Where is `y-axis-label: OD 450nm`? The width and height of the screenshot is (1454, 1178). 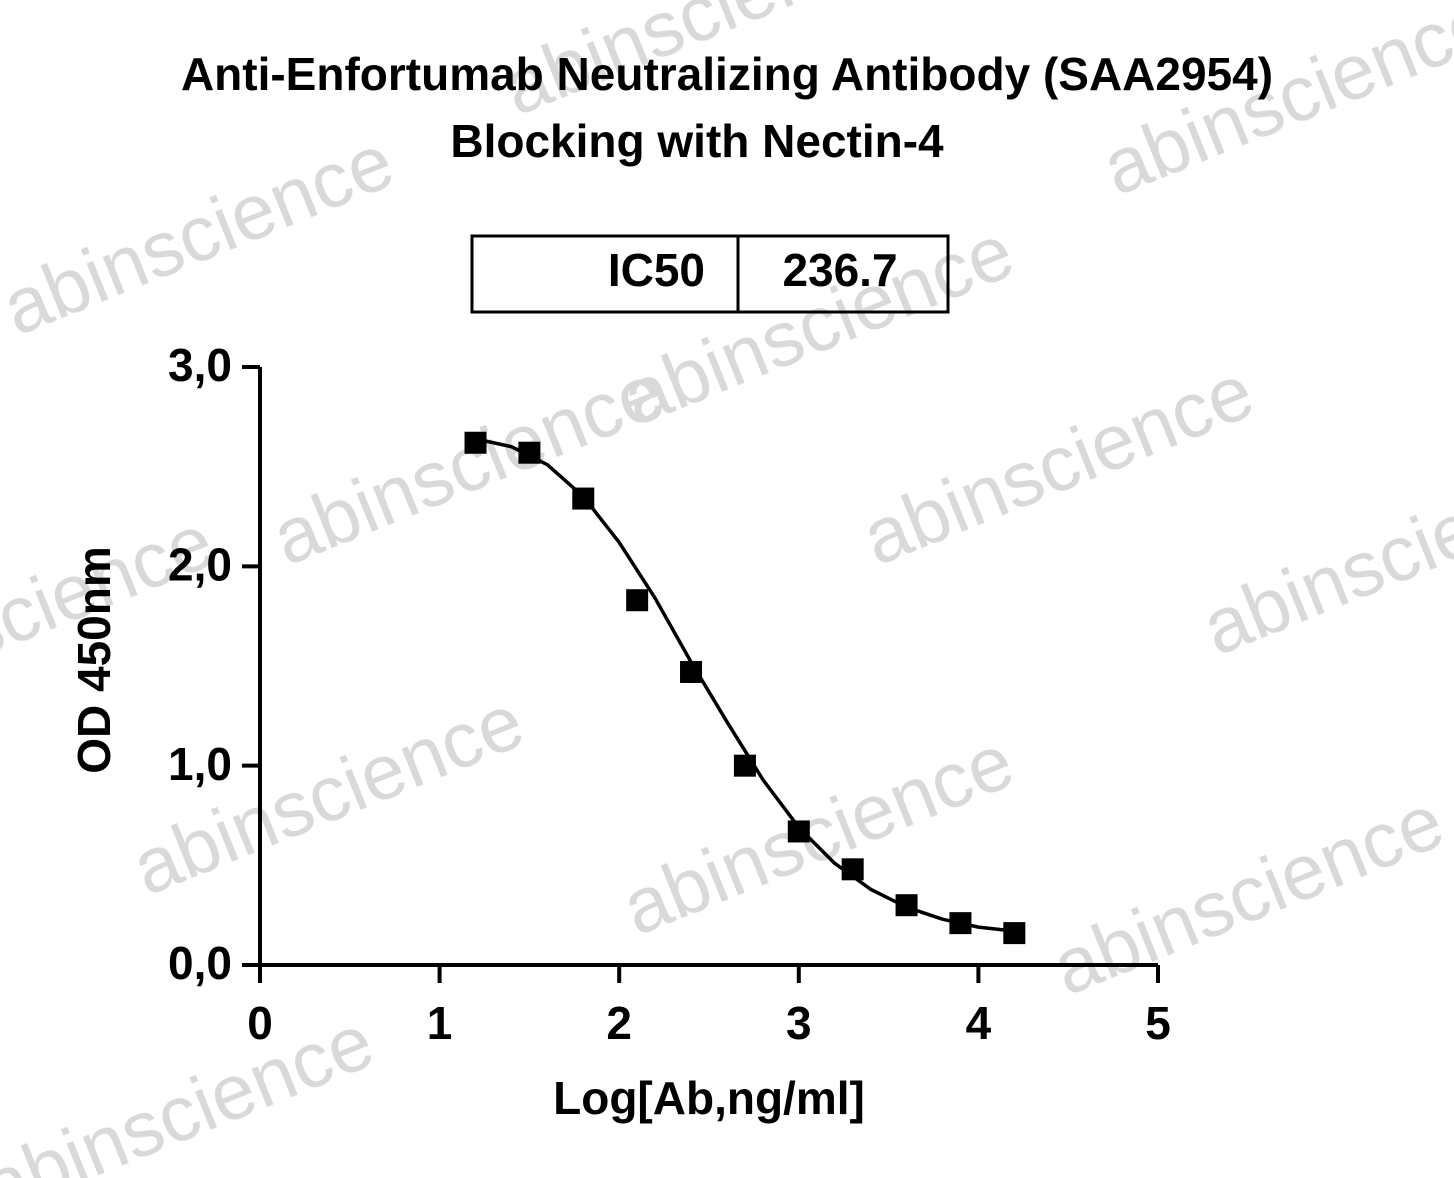 y-axis-label: OD 450nm is located at coordinates (94, 660).